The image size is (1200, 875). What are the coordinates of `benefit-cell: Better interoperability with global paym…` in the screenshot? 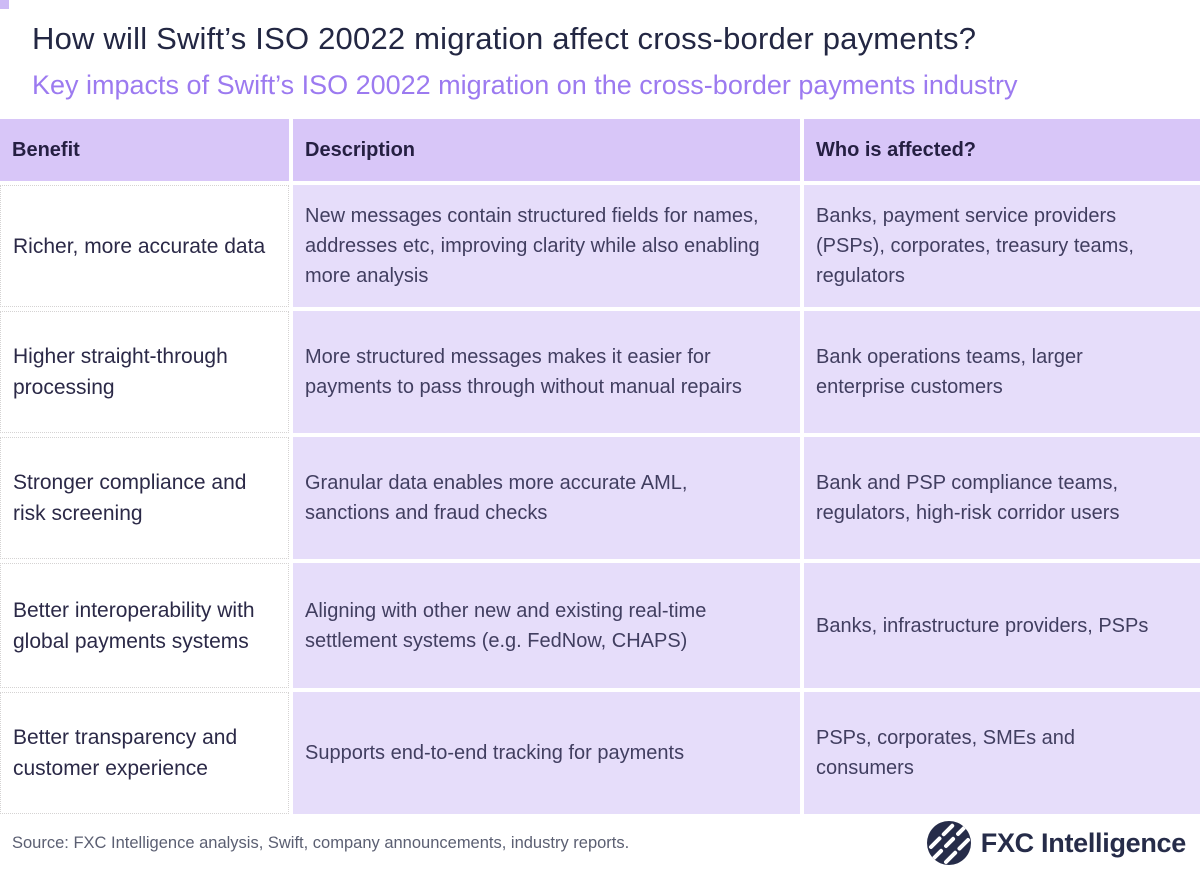 It's located at (144, 625).